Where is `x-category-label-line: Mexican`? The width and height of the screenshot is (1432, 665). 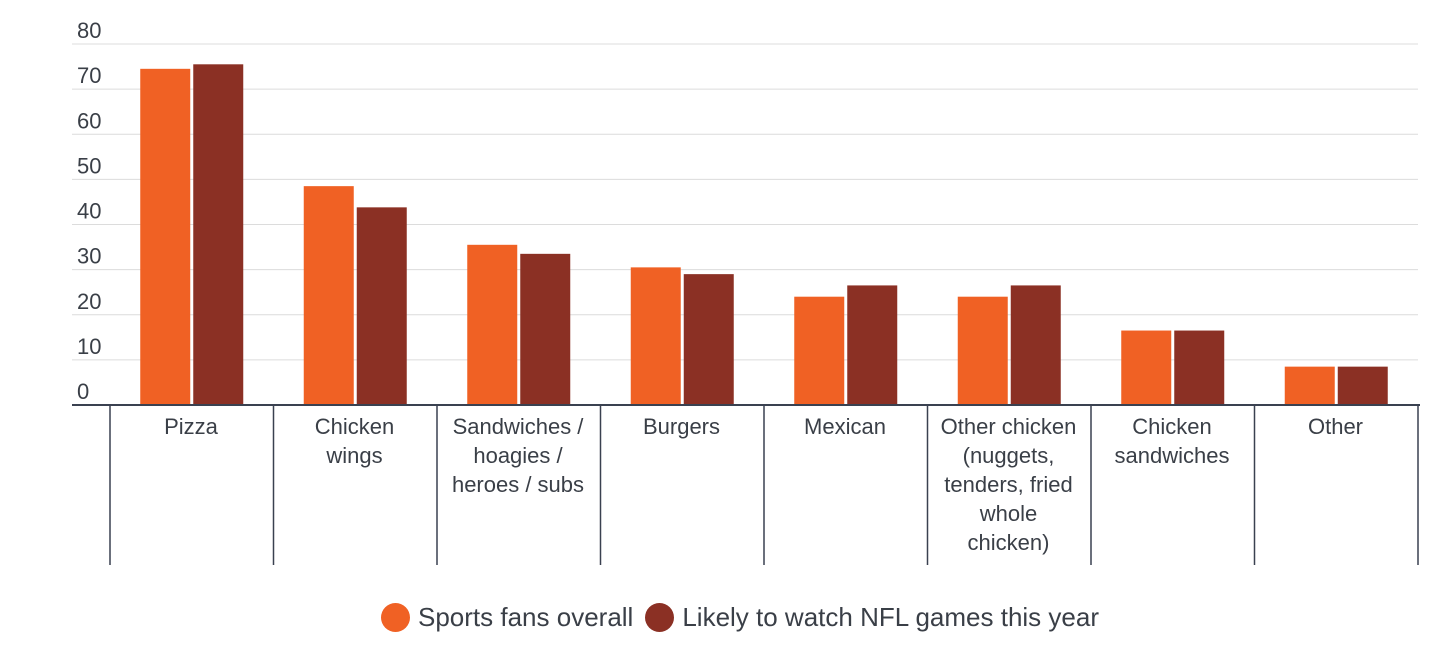 x-category-label-line: Mexican is located at coordinates (845, 426).